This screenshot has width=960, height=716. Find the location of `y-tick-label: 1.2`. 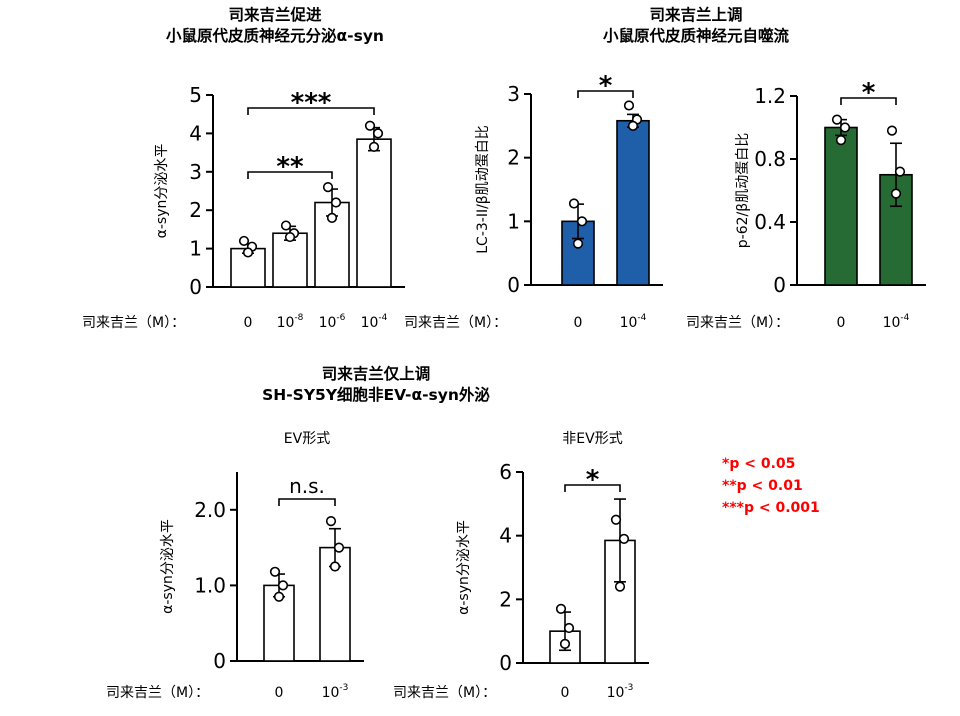

y-tick-label: 1.2 is located at coordinates (770, 96).